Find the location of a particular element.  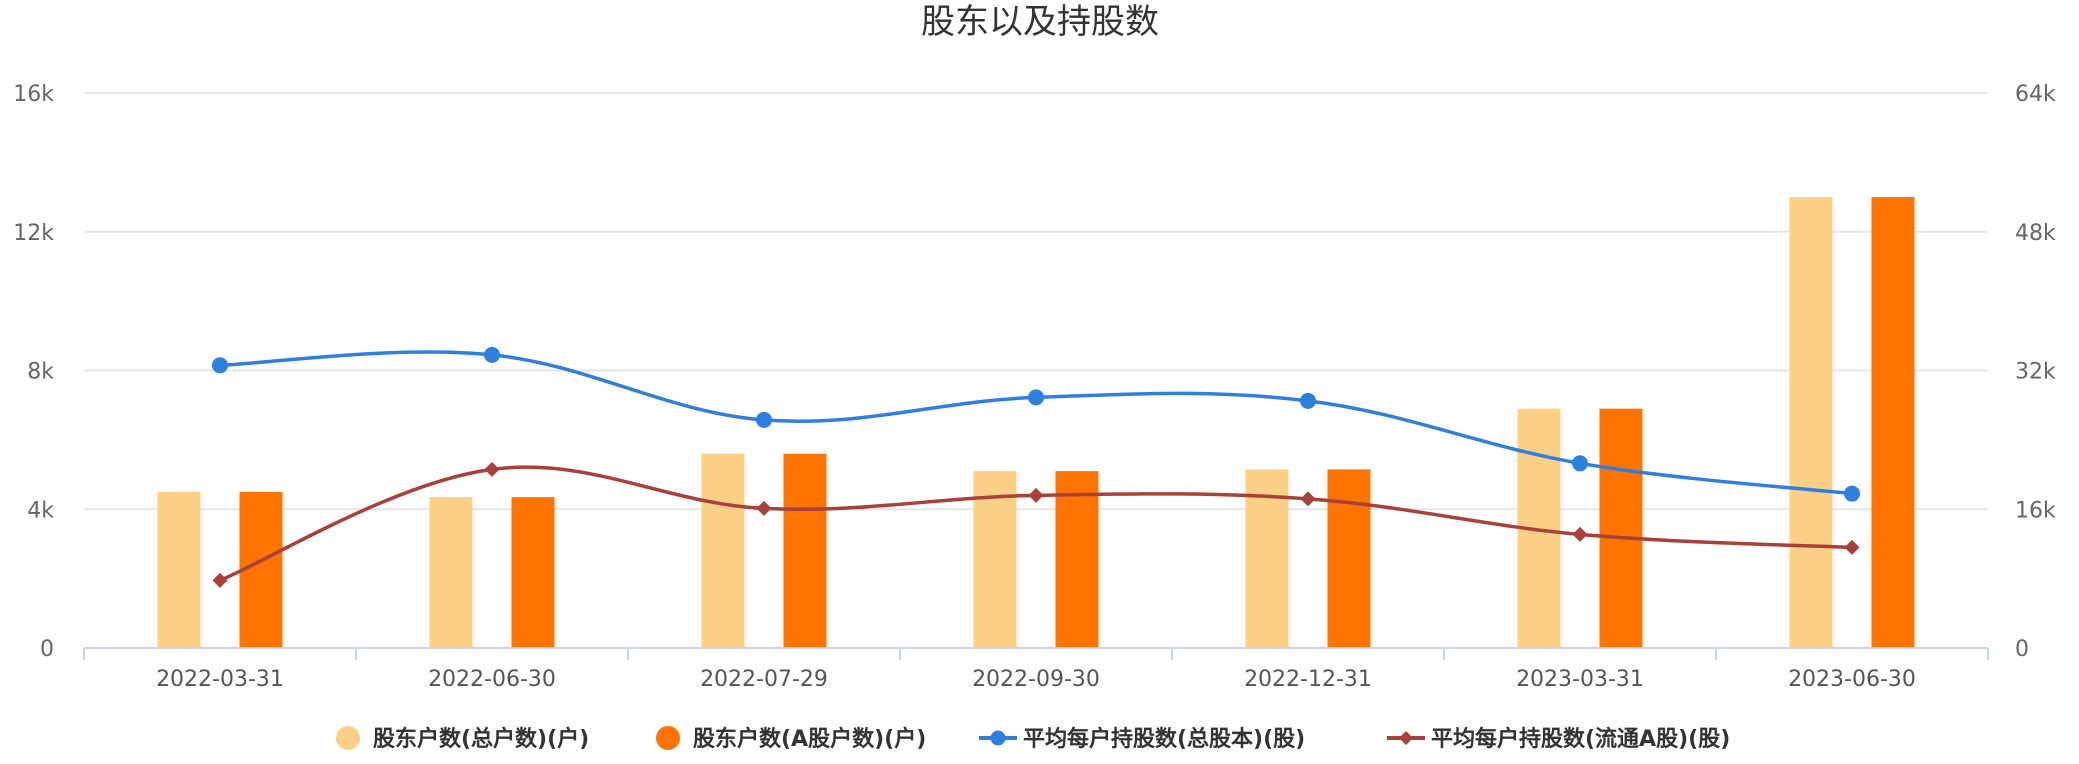

y-axis-left: 0 4k 8k 12k 16k is located at coordinates (33, 372).